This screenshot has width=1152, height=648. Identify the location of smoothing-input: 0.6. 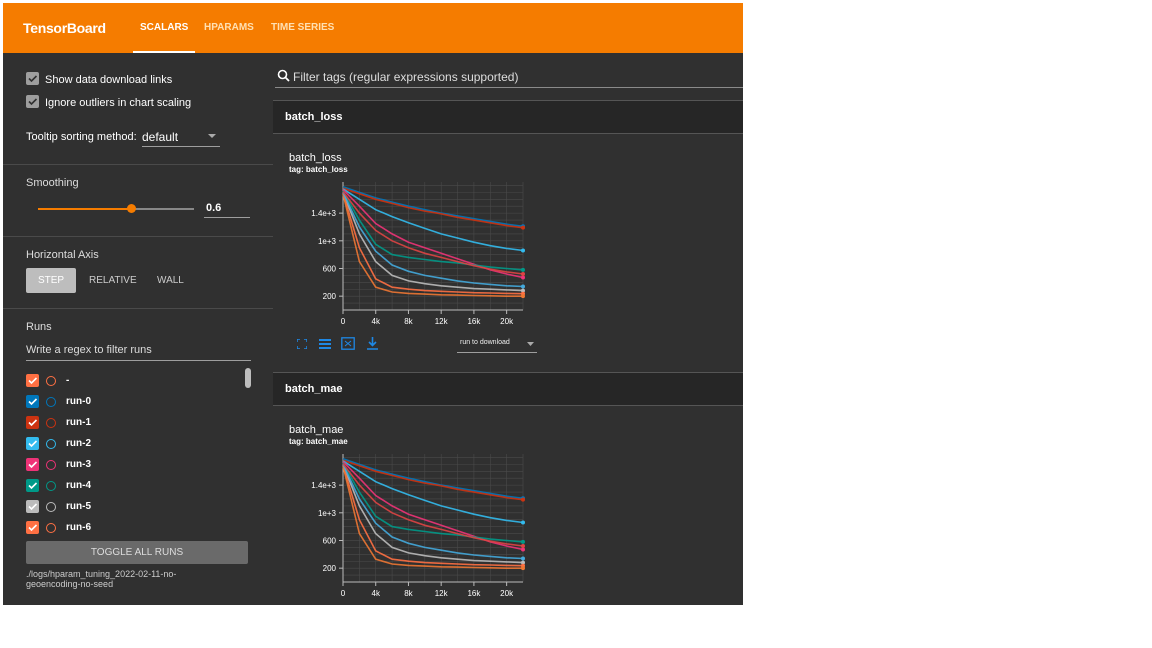
(227, 208).